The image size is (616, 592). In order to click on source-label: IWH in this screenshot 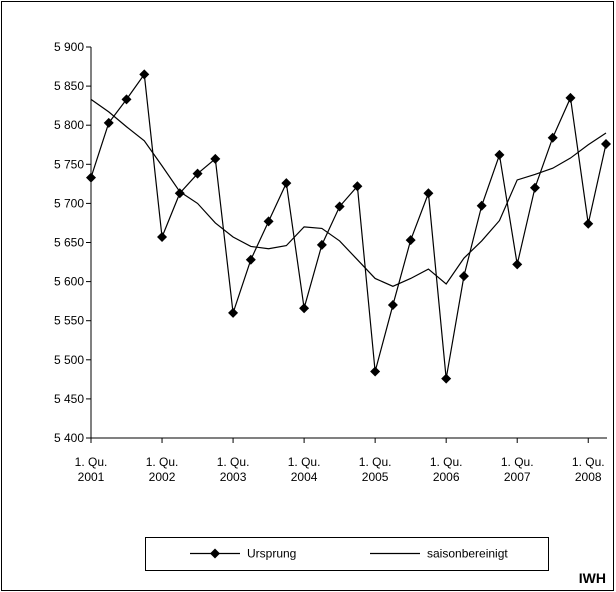, I will do `click(592, 578)`.